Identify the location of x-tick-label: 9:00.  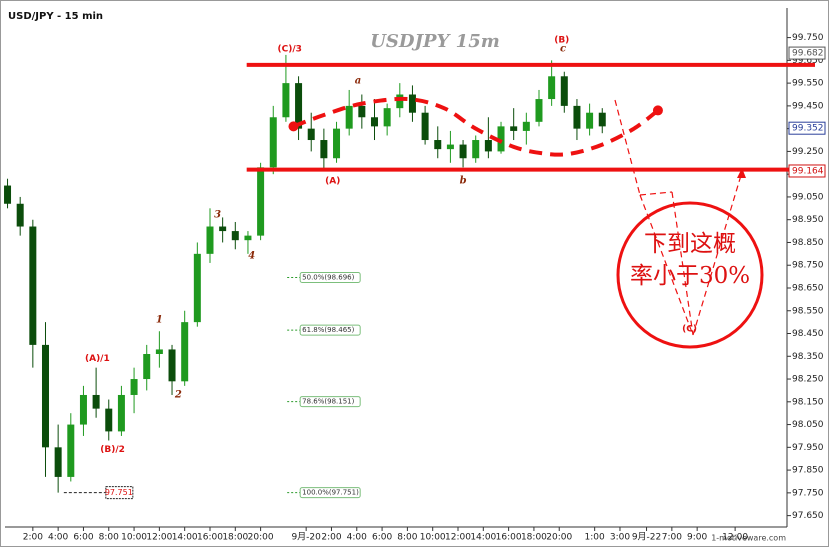
(697, 538).